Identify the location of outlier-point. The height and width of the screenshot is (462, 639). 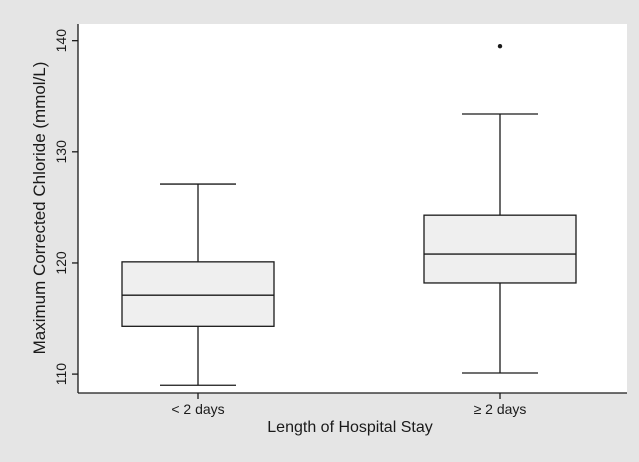
(500, 46).